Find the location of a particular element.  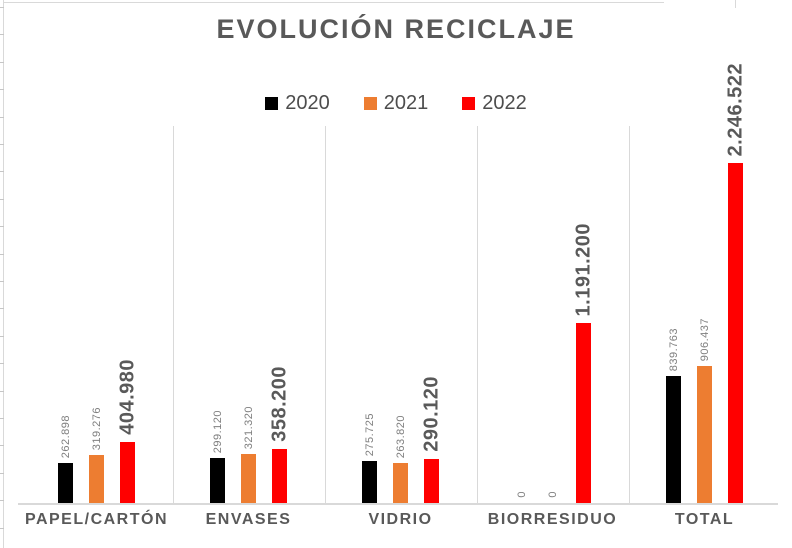

chart-legend: 2020 2021 2022 is located at coordinates (396, 103).